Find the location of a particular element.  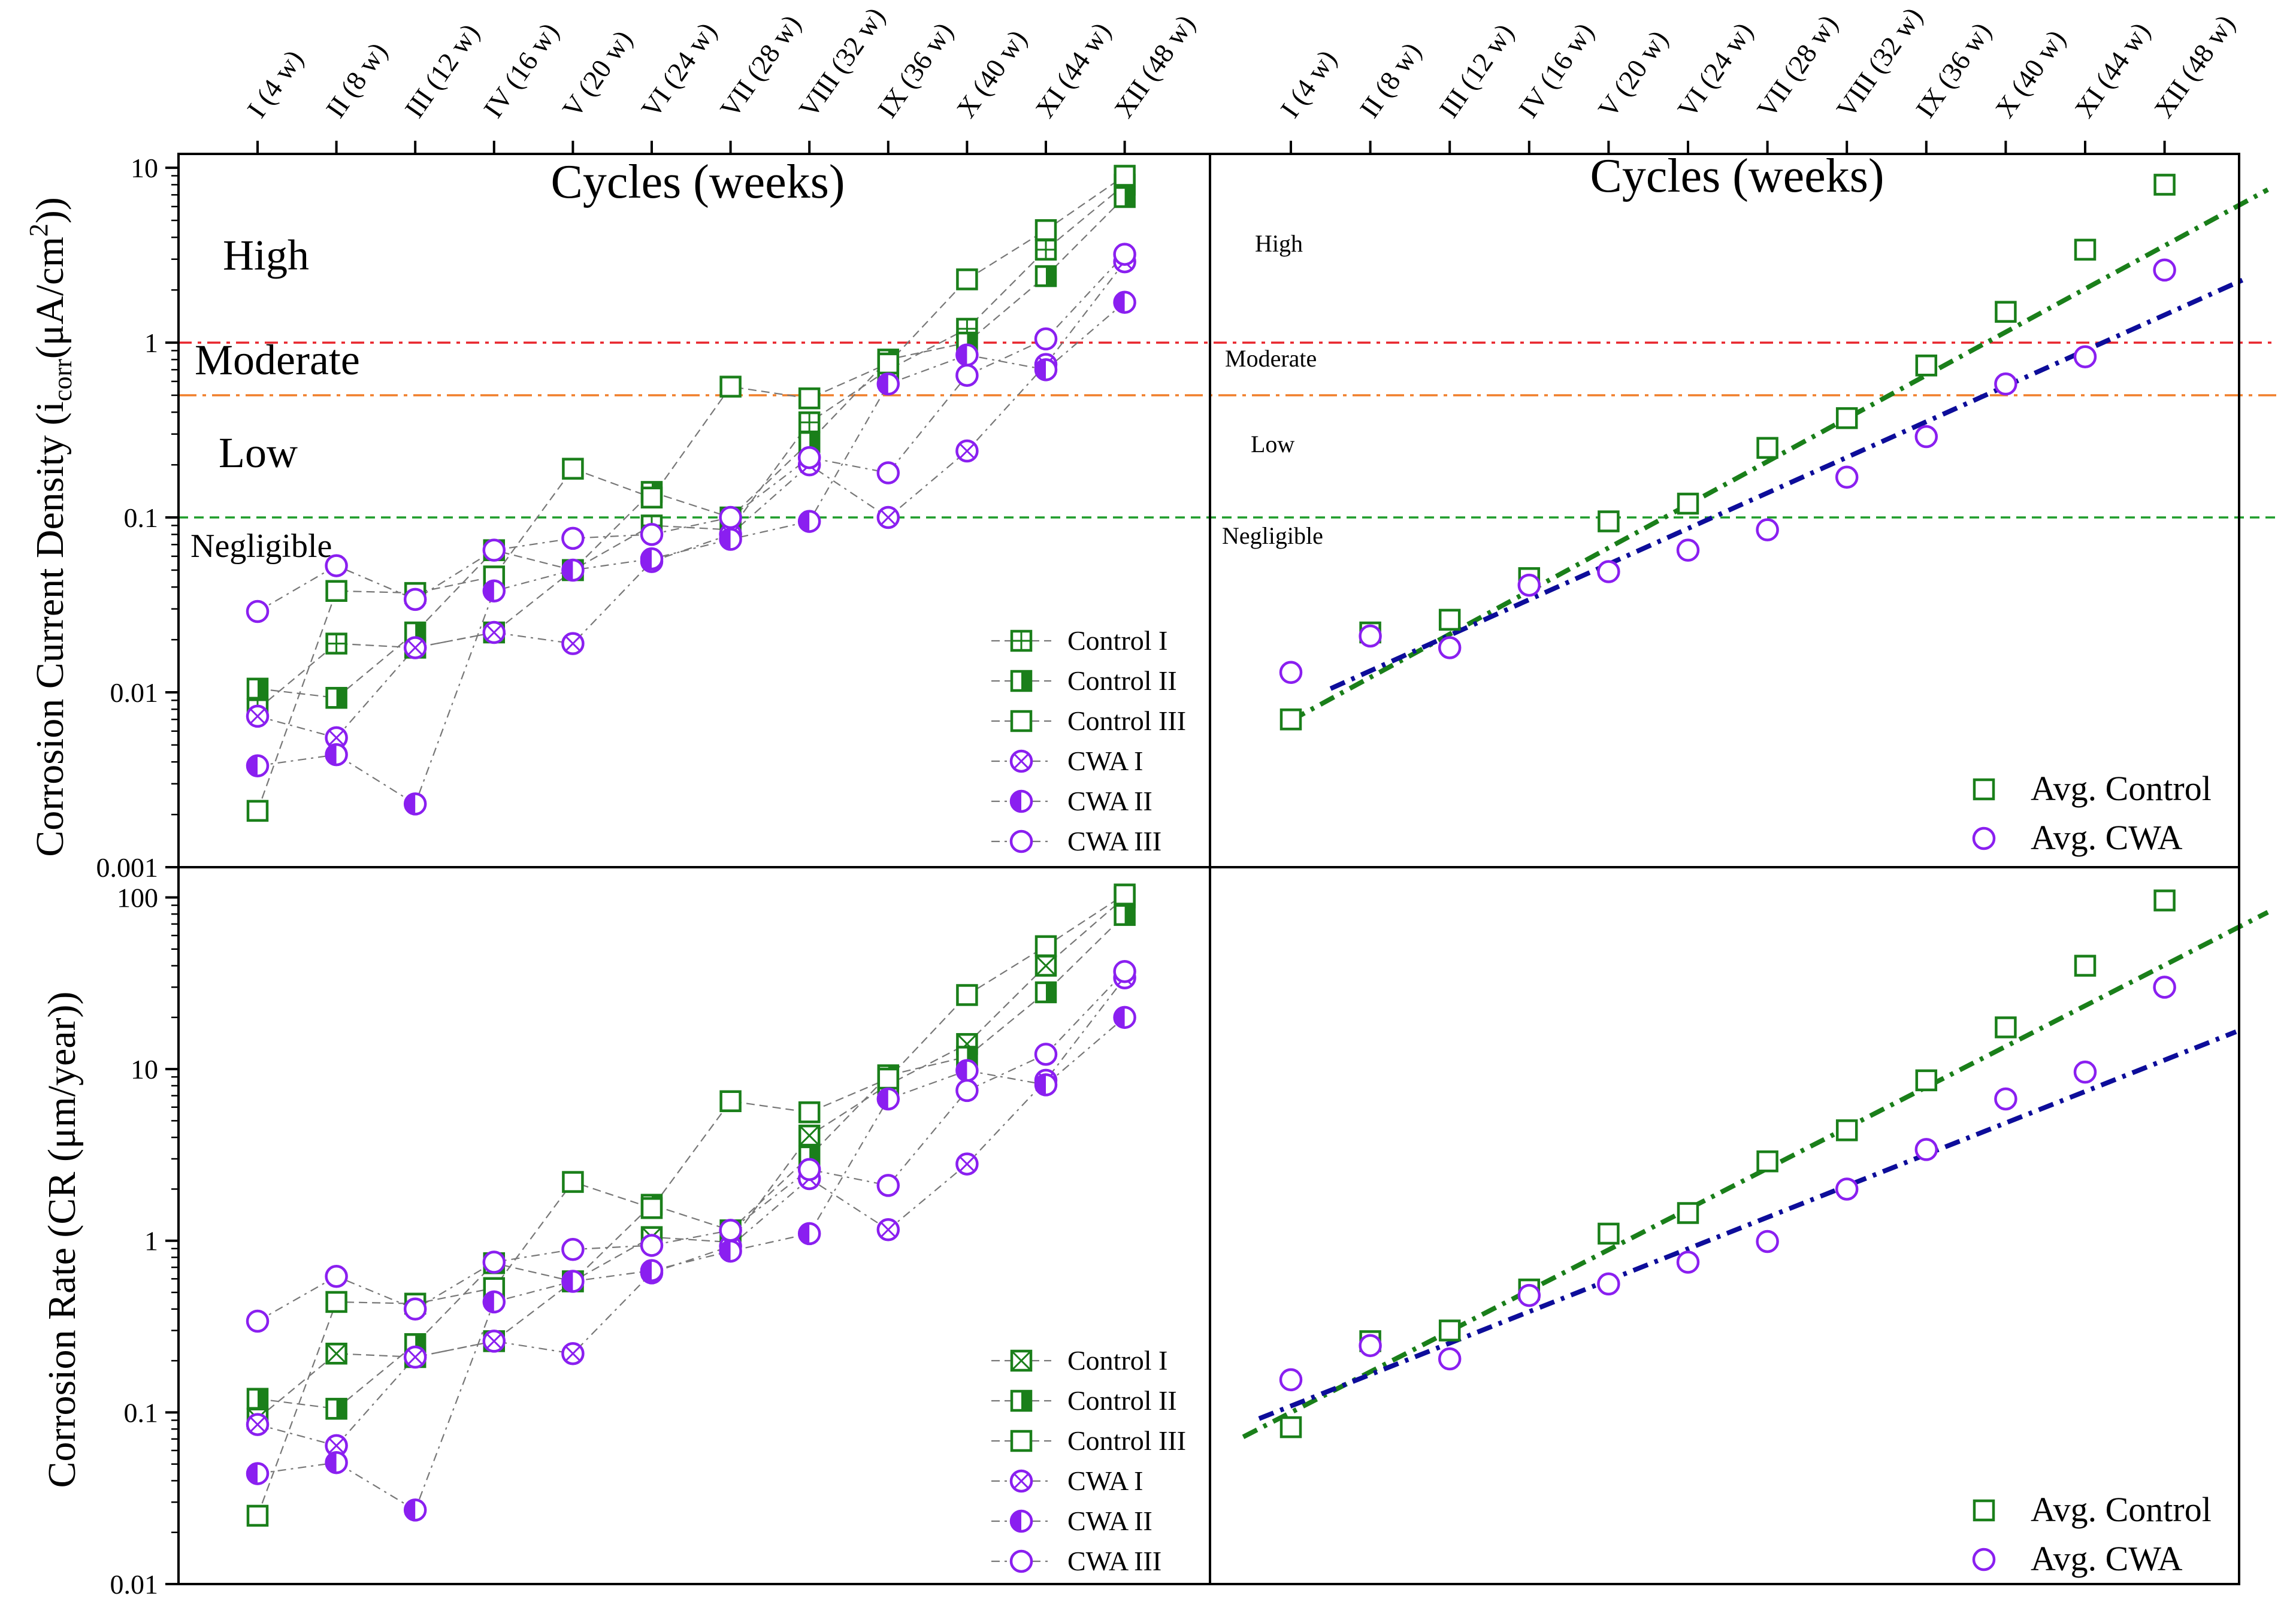

legend-label: Control I is located at coordinates (1117, 641).